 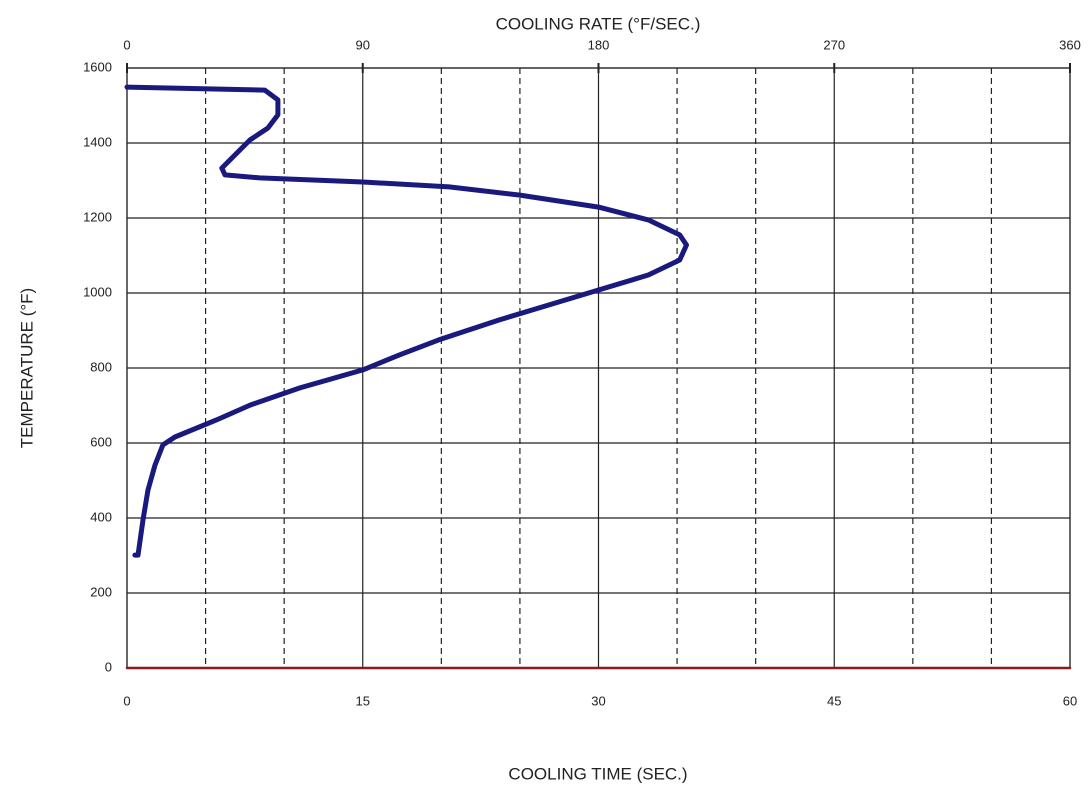 What do you see at coordinates (597, 773) in the screenshot?
I see `x-axis-title: COOLING TIME (SEC.)` at bounding box center [597, 773].